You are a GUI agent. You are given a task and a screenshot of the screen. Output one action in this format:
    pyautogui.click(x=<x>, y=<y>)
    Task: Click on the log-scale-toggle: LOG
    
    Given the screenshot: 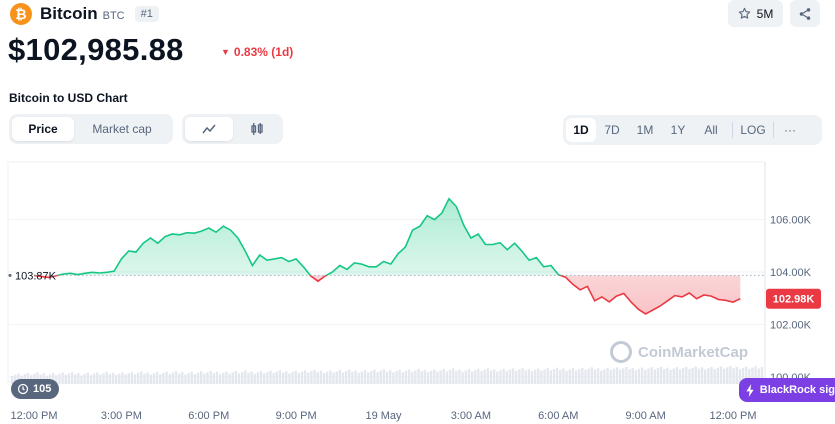 What is the action you would take?
    pyautogui.click(x=753, y=130)
    